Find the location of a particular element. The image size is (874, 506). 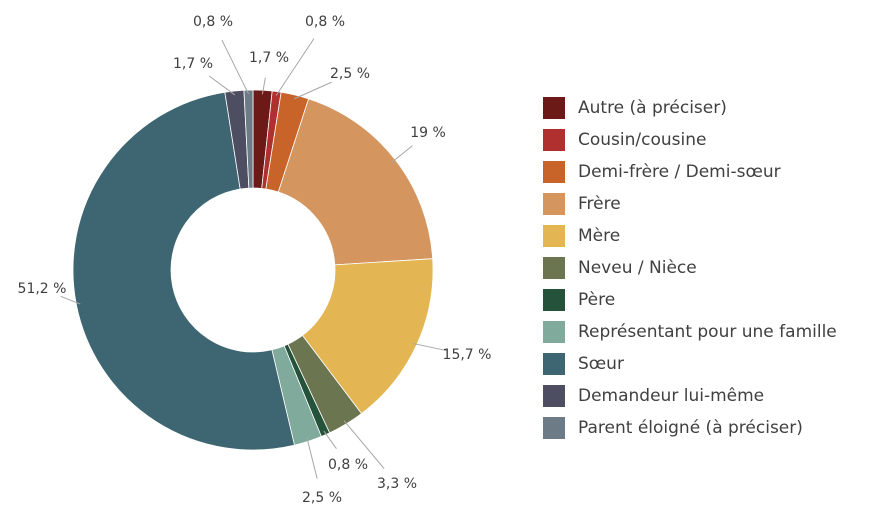

data-label: 3,3 % is located at coordinates (397, 484).